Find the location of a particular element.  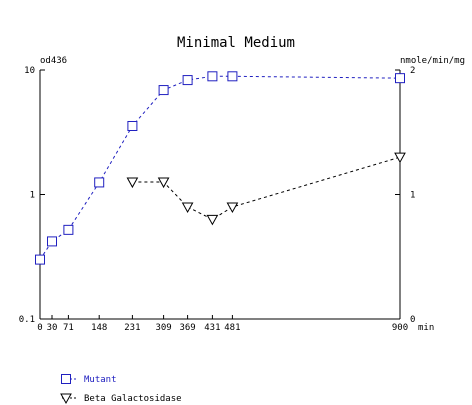

right-axis-ticks: 2 1 0 is located at coordinates (405, 195).